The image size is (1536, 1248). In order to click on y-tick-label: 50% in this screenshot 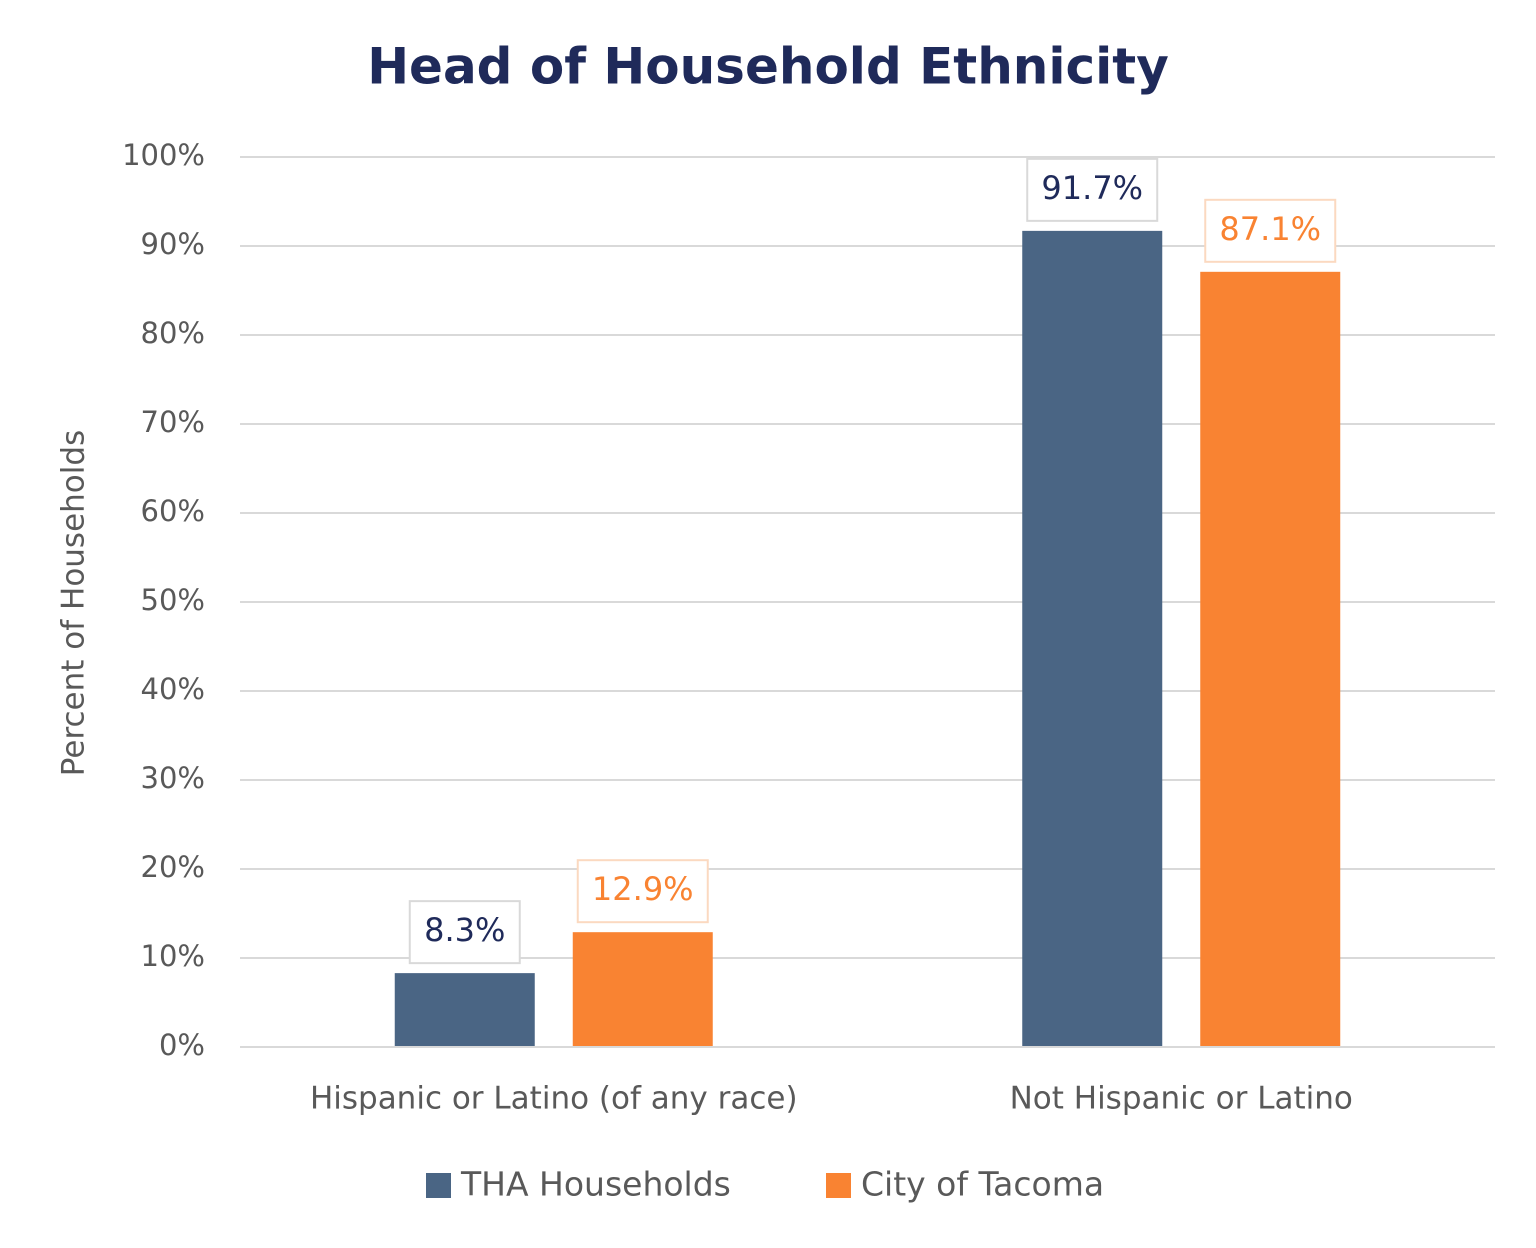, I will do `click(173, 600)`.